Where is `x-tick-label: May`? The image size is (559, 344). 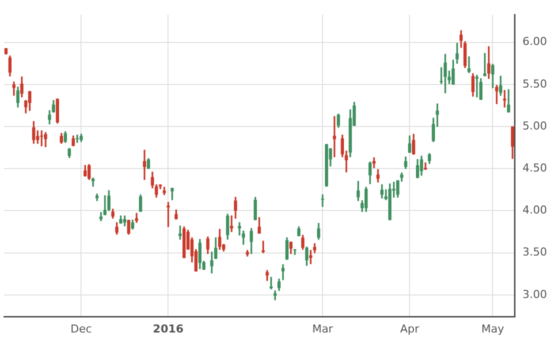 x-tick-label: May is located at coordinates (493, 329).